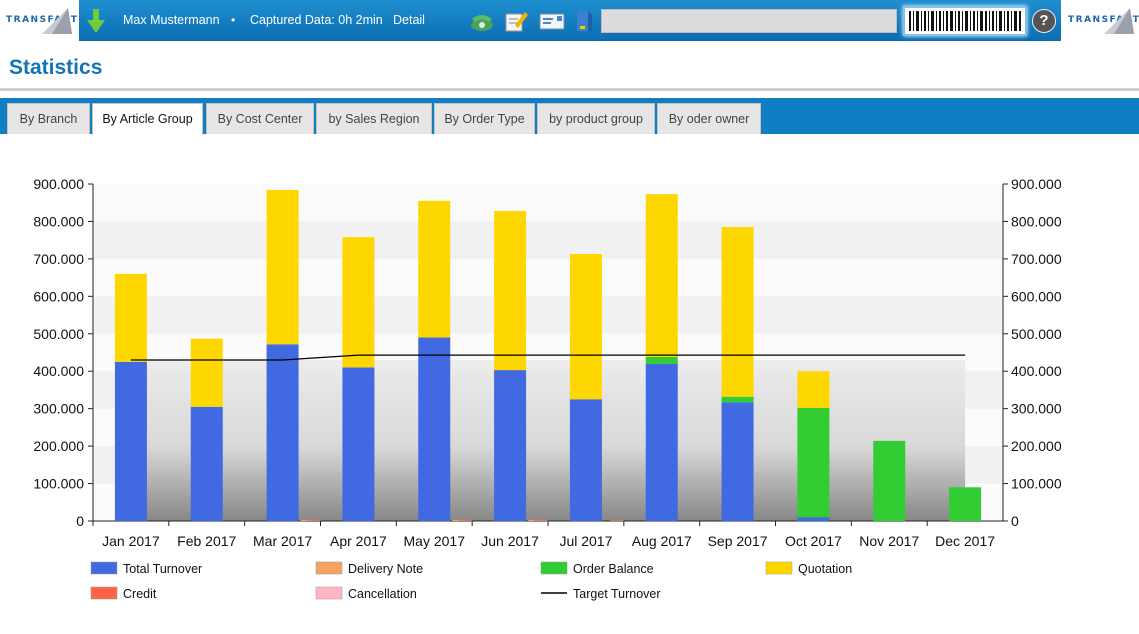 This screenshot has height=634, width=1139. What do you see at coordinates (1103, 20) in the screenshot?
I see `logo-right-text: TRANSFACT` at bounding box center [1103, 20].